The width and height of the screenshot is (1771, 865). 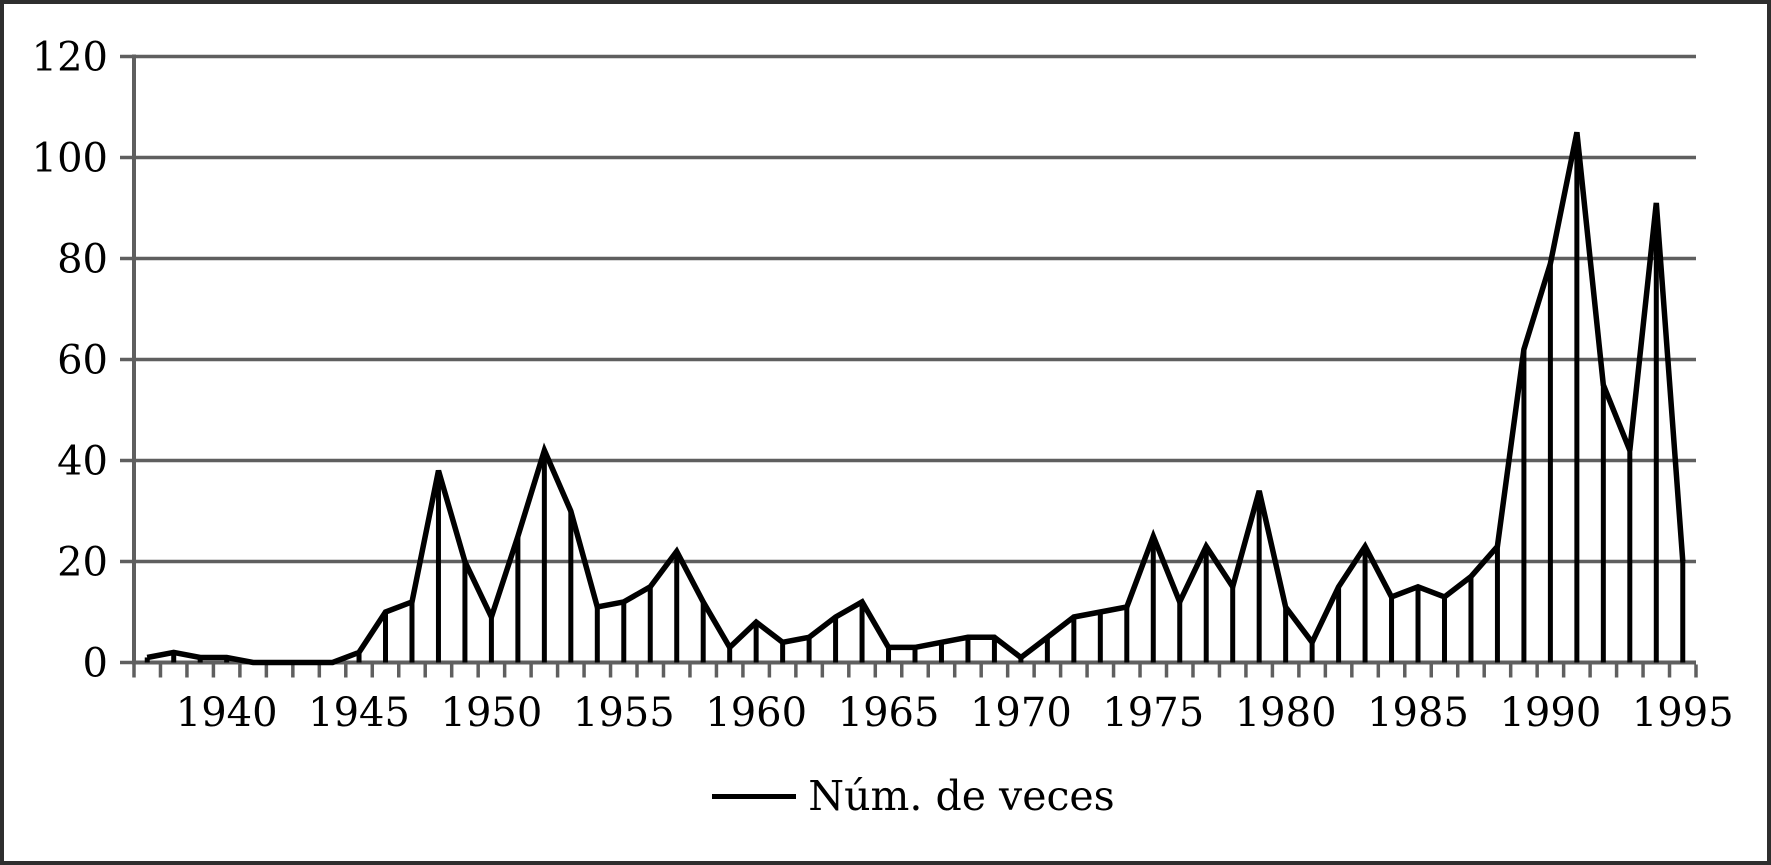 I want to click on svg-text: 1975, so click(x=1153, y=713).